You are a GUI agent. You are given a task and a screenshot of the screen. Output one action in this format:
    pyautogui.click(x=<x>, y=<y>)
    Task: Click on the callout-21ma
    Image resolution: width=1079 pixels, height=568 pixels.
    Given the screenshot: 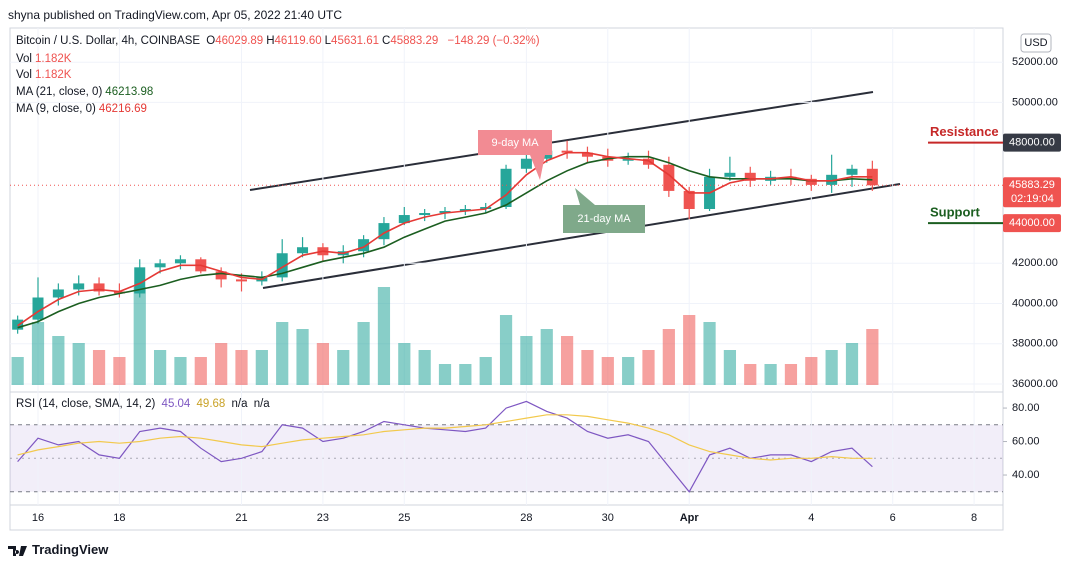 What is the action you would take?
    pyautogui.click(x=604, y=210)
    